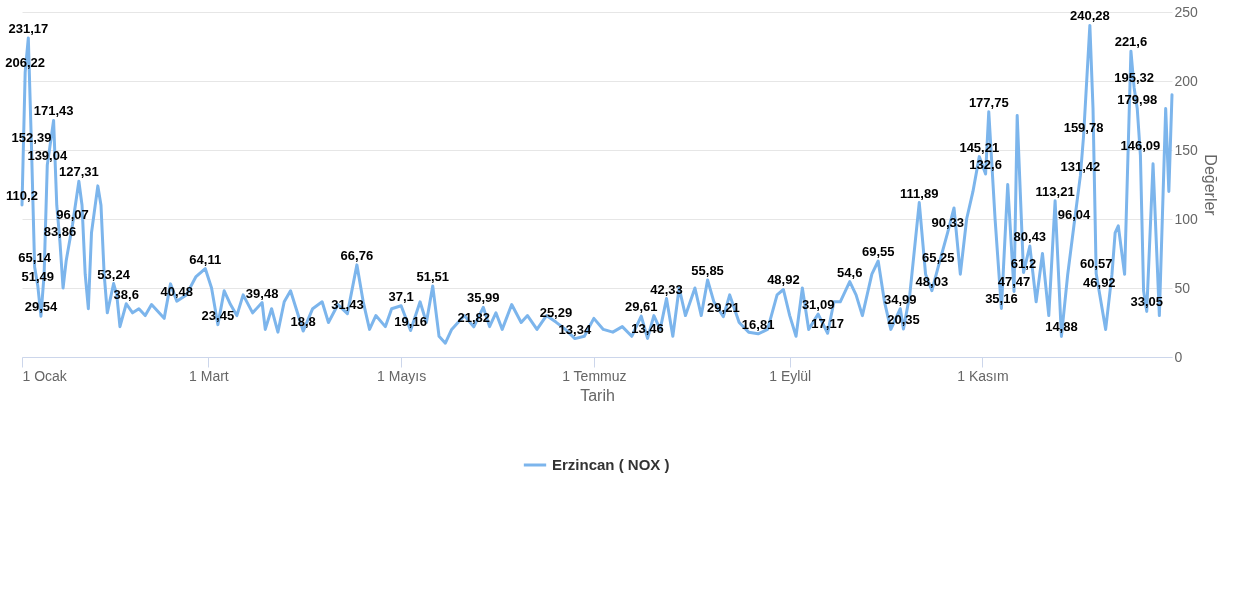 The image size is (1244, 601). I want to click on data-label: 35,99, so click(483, 298).